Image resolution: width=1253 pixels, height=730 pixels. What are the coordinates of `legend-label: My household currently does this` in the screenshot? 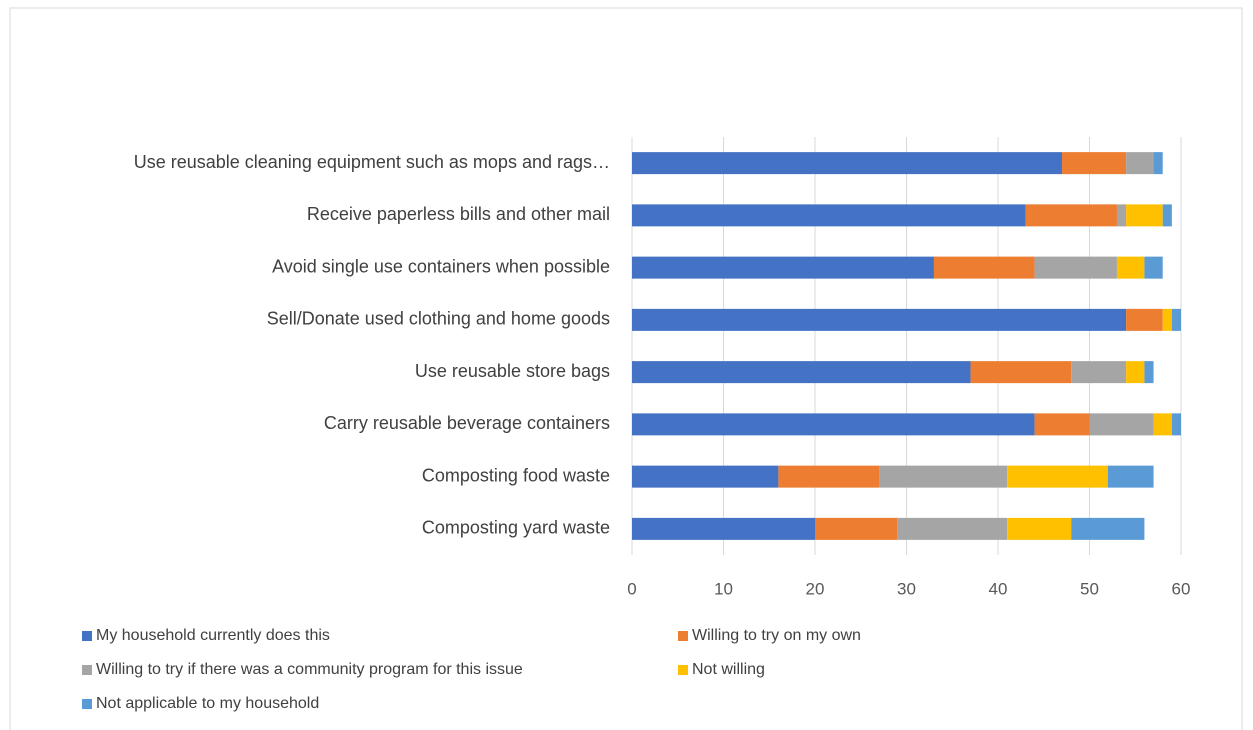 It's located at (213, 635).